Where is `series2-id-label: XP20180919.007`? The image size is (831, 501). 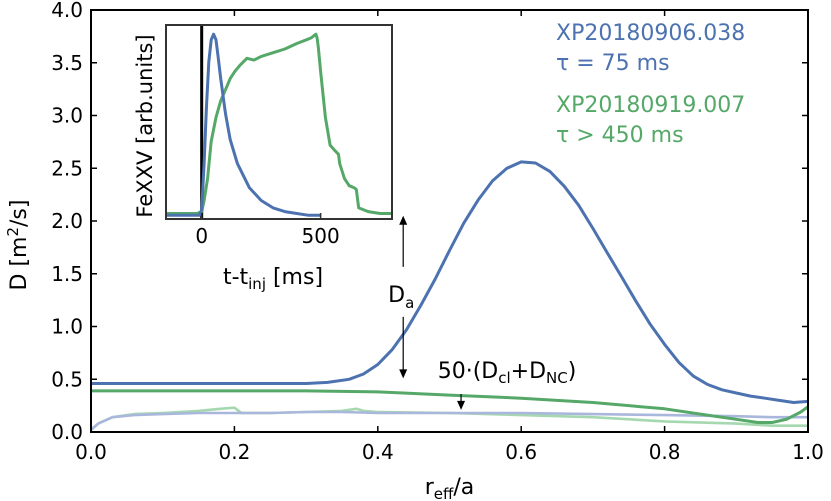
series2-id-label: XP20180919.007 is located at coordinates (650, 105).